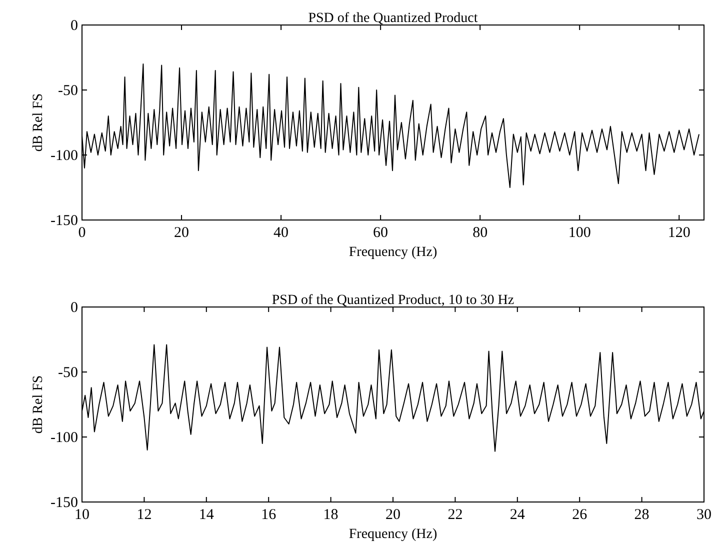 This screenshot has height=558, width=716. What do you see at coordinates (642, 515) in the screenshot?
I see `x-tick-label: 28` at bounding box center [642, 515].